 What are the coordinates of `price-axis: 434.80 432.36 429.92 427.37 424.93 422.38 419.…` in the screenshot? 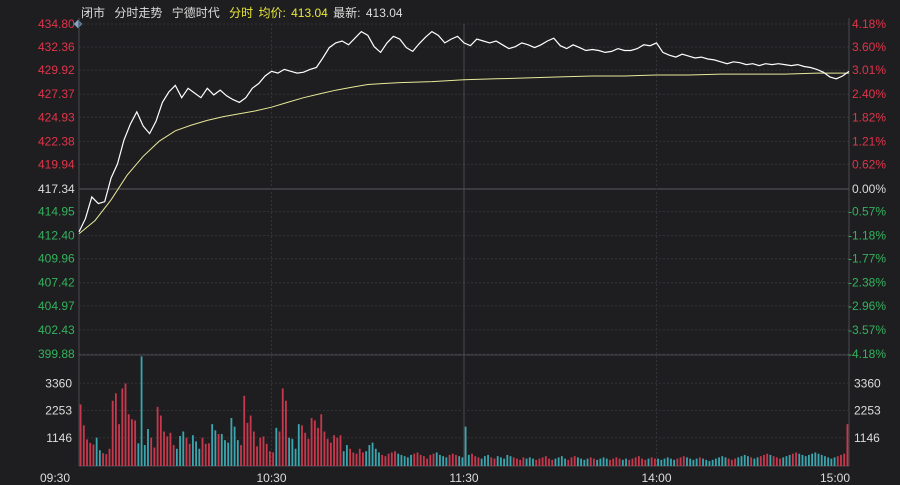 It's located at (56, 189).